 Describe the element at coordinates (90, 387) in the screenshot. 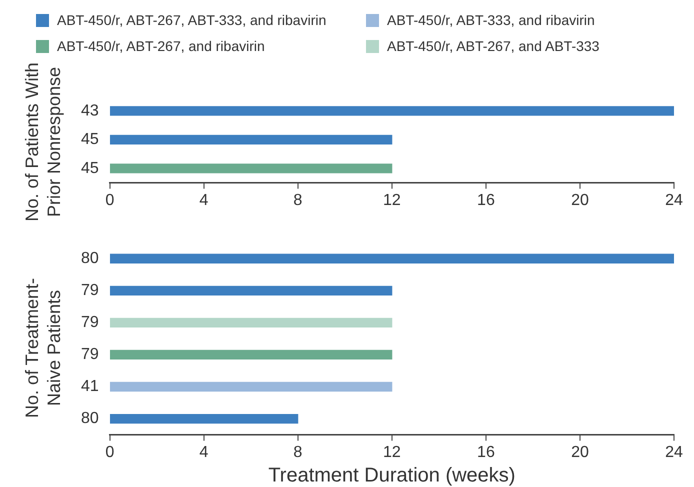

I see `y-tick-label: 41` at that location.